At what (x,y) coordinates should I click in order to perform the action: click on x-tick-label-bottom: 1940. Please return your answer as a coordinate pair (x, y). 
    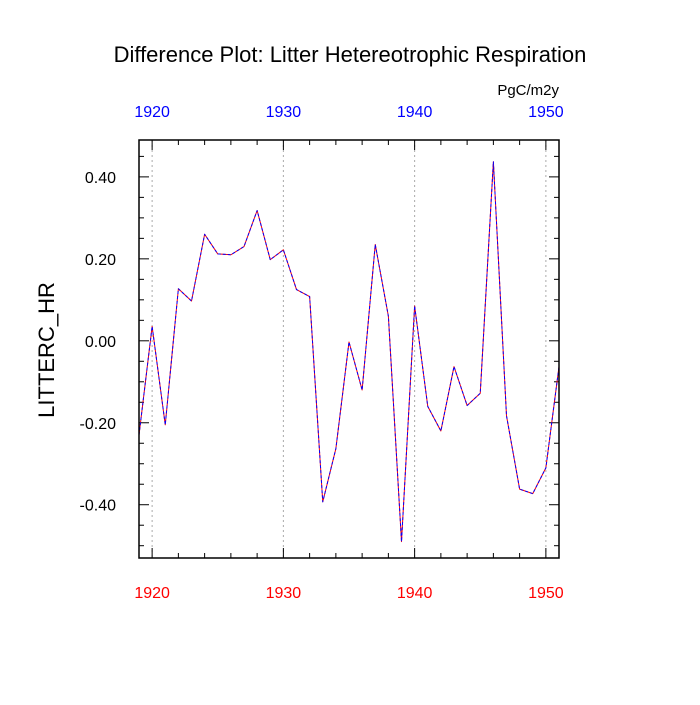
    Looking at the image, I should click on (415, 593).